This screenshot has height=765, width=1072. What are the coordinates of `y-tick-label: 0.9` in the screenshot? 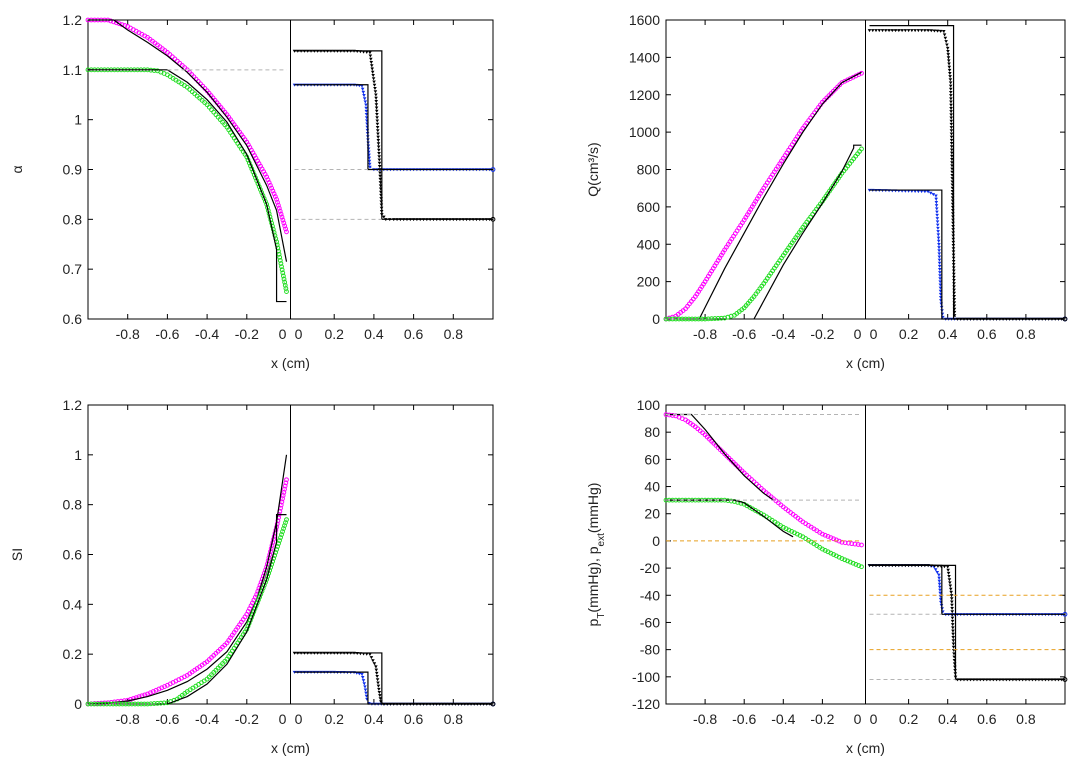 It's located at (73, 170).